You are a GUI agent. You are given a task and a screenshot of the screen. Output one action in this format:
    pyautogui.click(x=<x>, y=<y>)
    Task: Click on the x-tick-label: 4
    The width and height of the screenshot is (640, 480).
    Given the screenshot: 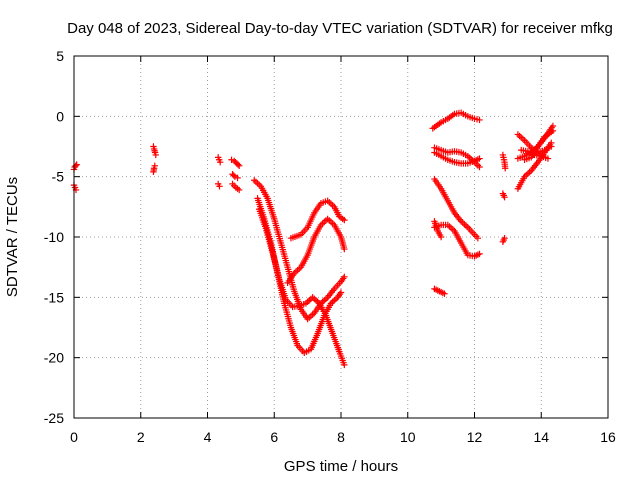 What is the action you would take?
    pyautogui.click(x=208, y=437)
    